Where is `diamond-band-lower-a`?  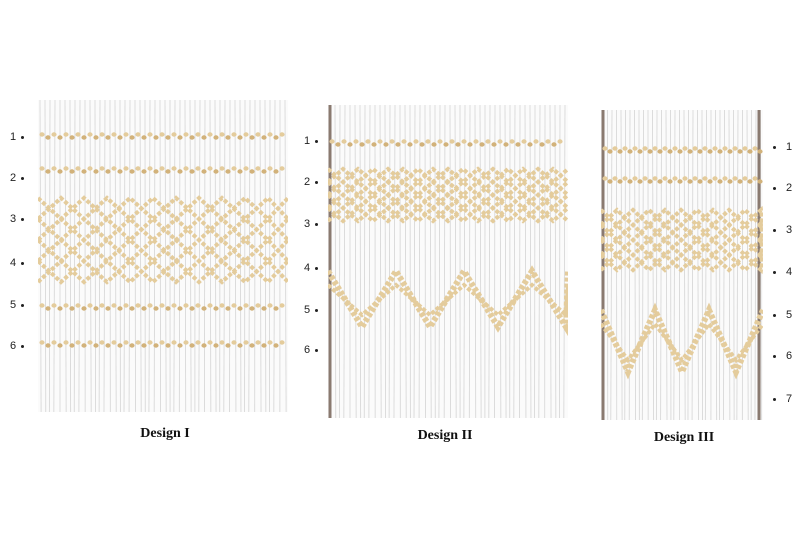 diamond-band-lower-a is located at coordinates (448, 201).